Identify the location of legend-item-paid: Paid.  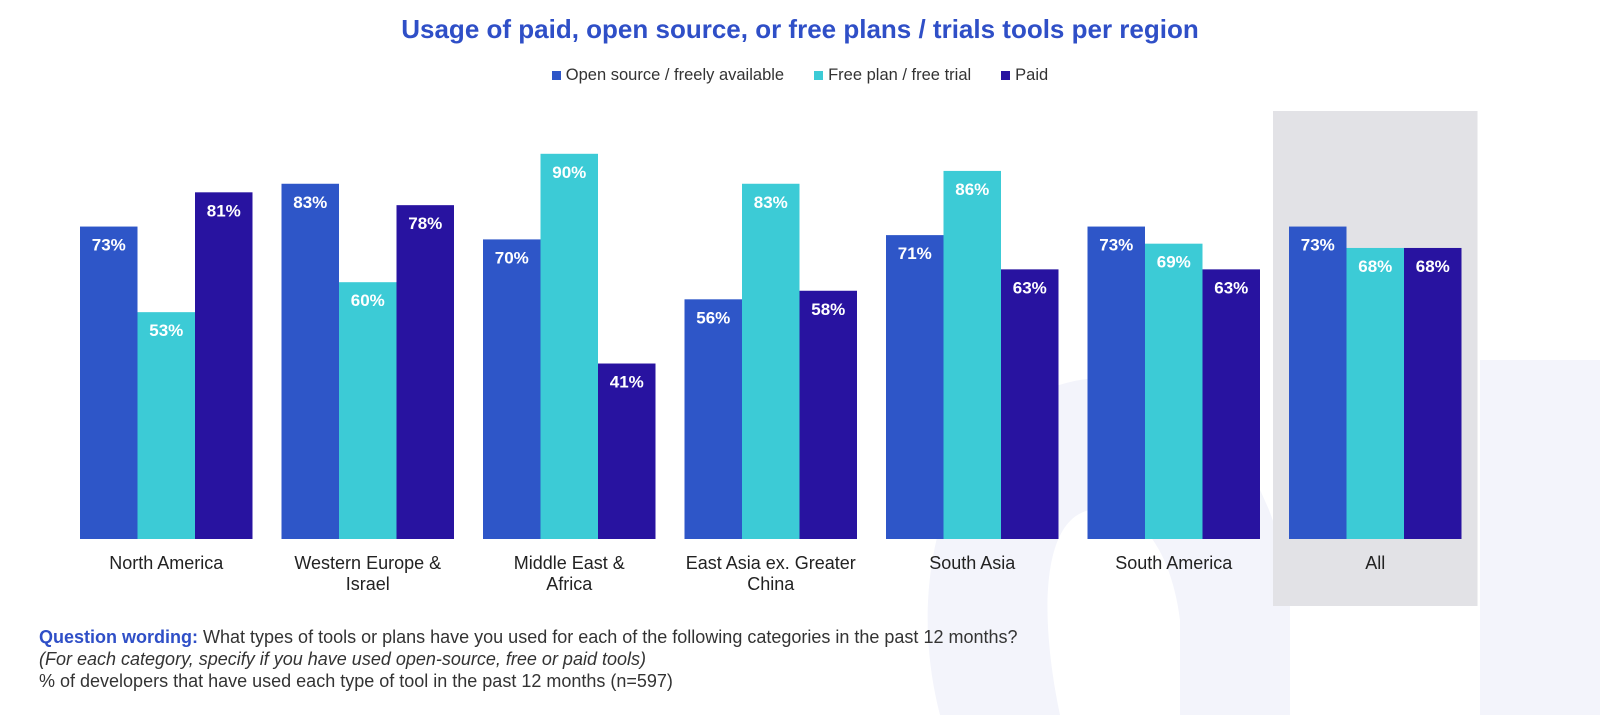
(1024, 75).